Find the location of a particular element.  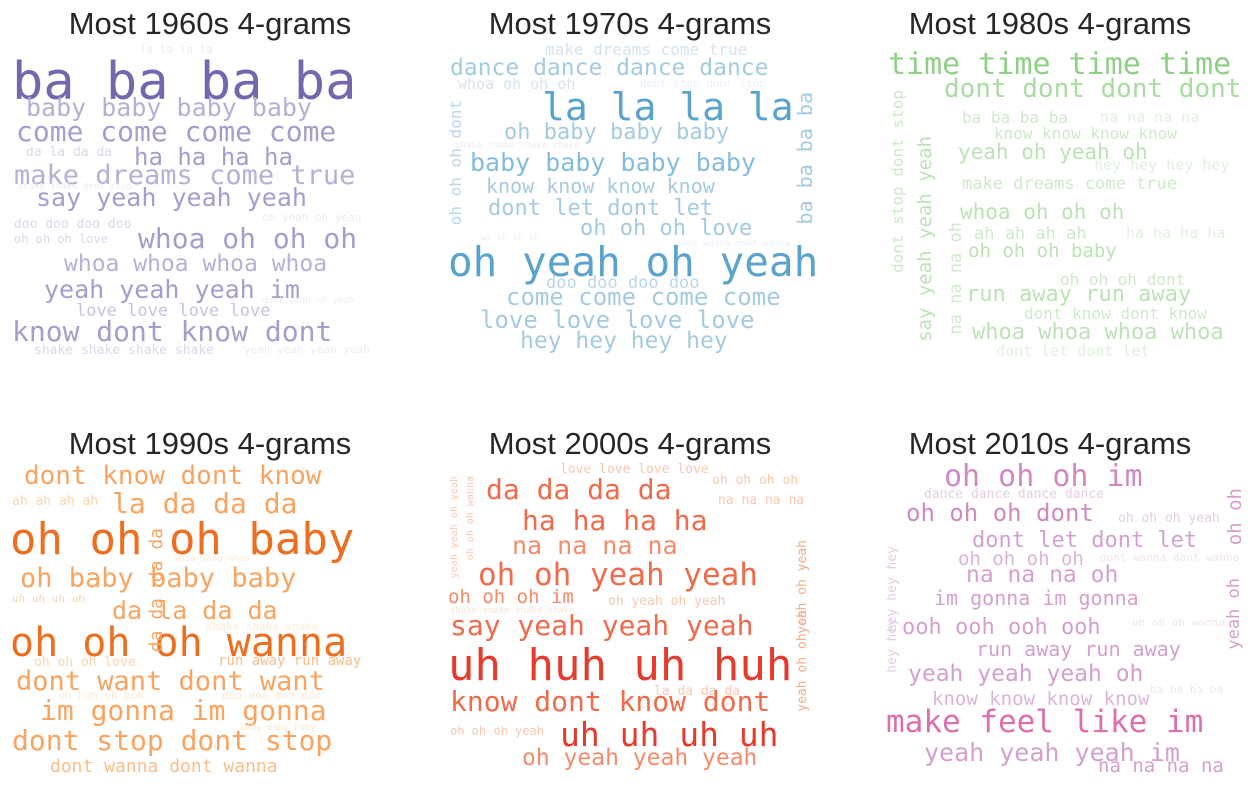

vertical-word: oh oh is located at coordinates (1235, 517).